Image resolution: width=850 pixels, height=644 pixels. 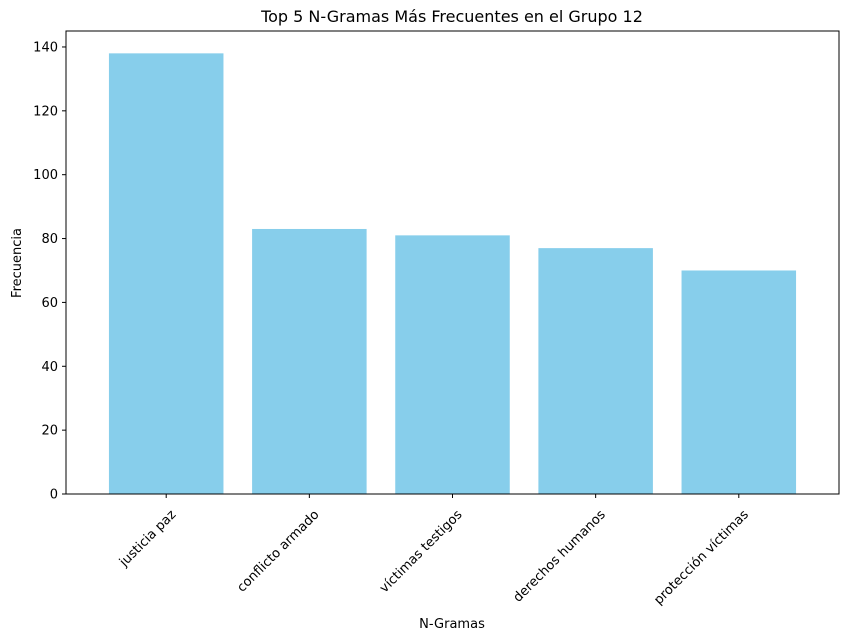 What do you see at coordinates (49, 271) in the screenshot?
I see `y-axis: 0 20 40 60 80 100 120 140` at bounding box center [49, 271].